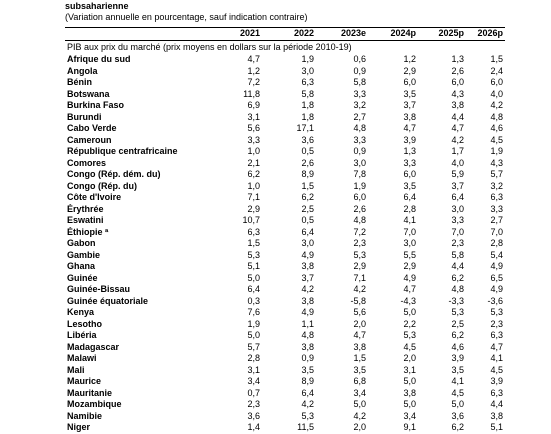 This screenshot has width=551, height=434. I want to click on table-row: Érythrée 2,9 2,5 2,6 2,8 3,0 3,3, so click(285, 210).